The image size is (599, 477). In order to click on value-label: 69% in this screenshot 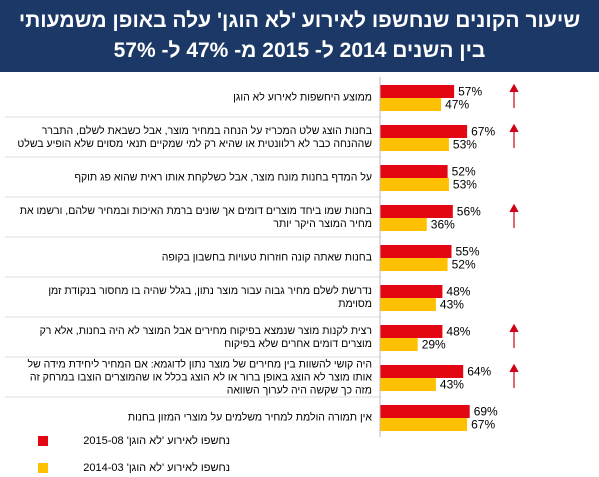, I will do `click(486, 412)`.